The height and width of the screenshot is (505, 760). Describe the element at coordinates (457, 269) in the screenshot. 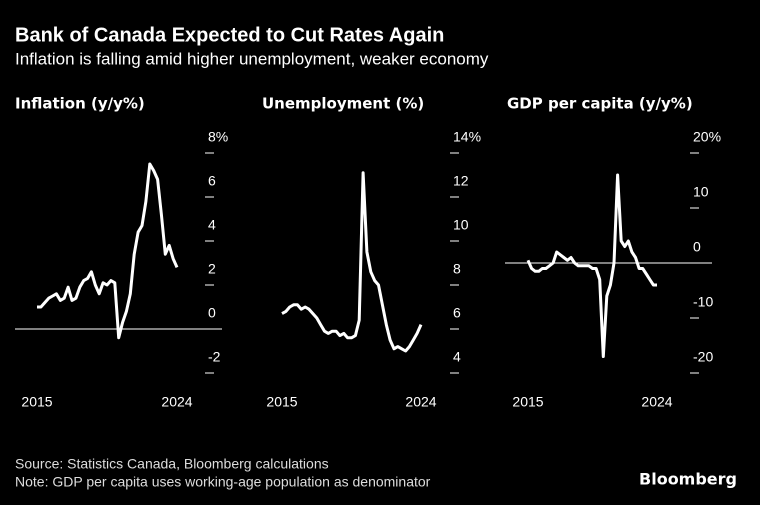

I see `y-tick-label: 8` at that location.